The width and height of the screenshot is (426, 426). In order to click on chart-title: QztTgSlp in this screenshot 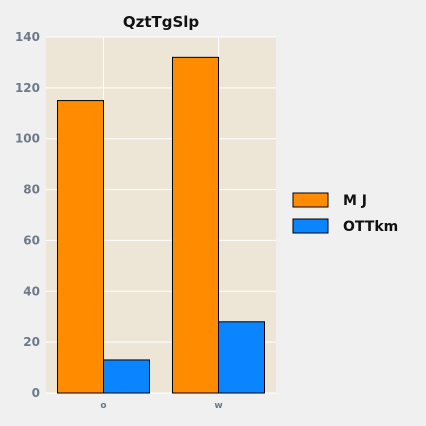, I will do `click(161, 22)`.